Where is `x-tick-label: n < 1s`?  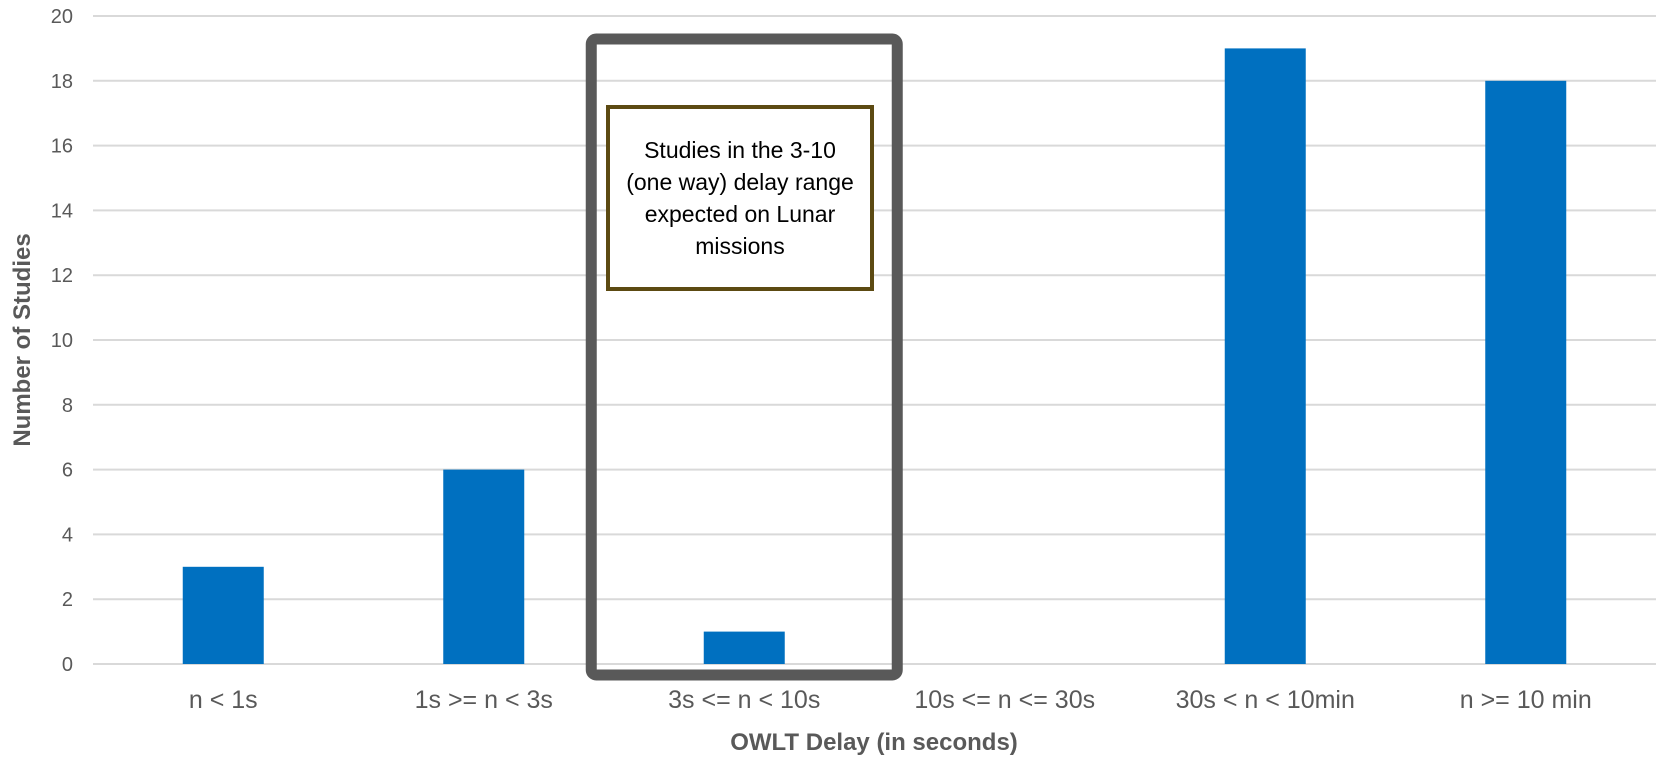 x-tick-label: n < 1s is located at coordinates (223, 700).